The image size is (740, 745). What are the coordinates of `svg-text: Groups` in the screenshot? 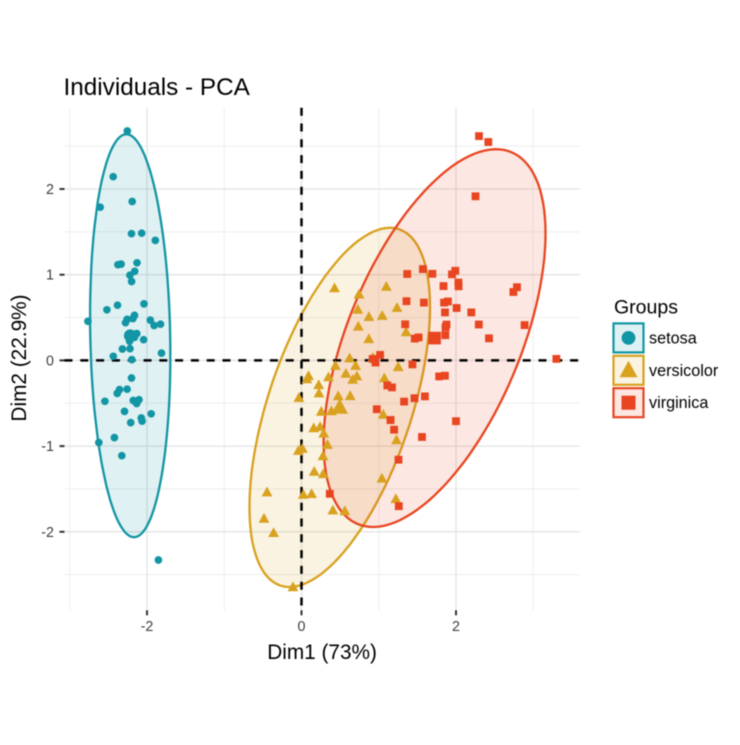 It's located at (646, 308).